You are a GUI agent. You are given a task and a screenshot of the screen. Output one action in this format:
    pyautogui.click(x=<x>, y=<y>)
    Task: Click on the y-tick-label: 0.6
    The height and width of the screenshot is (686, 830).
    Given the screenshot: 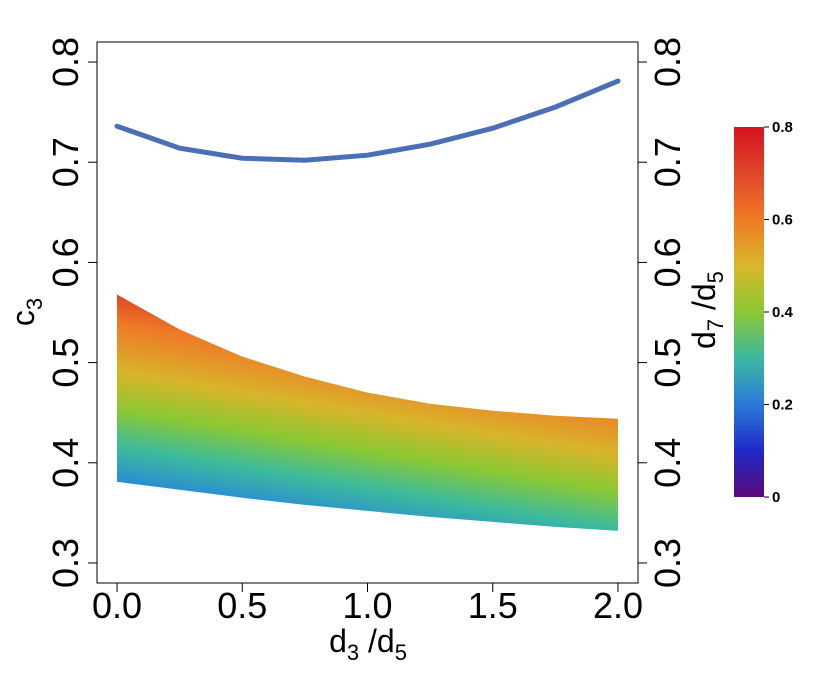 What is the action you would take?
    pyautogui.click(x=65, y=262)
    